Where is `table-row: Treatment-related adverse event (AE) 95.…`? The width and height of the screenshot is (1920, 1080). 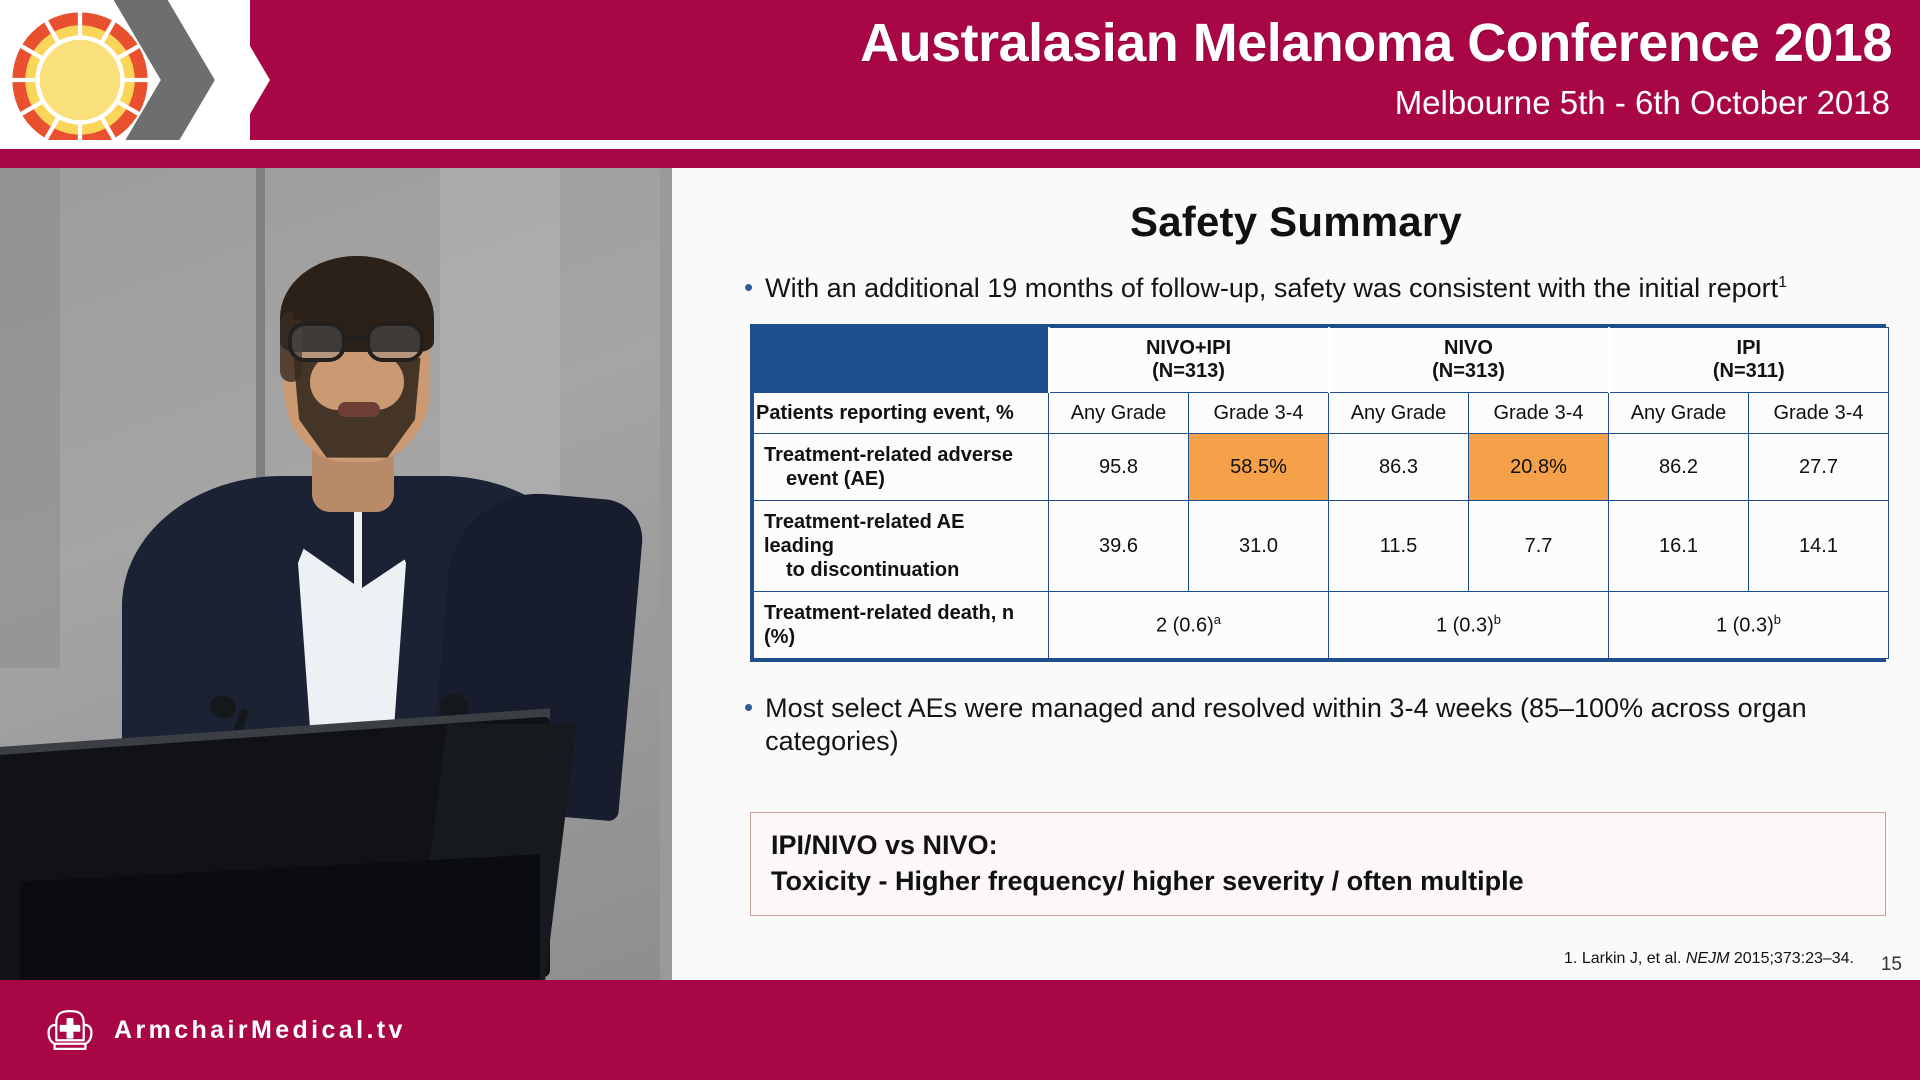
table-row: Treatment-related adverse event (AE) 95.… is located at coordinates (1321, 467).